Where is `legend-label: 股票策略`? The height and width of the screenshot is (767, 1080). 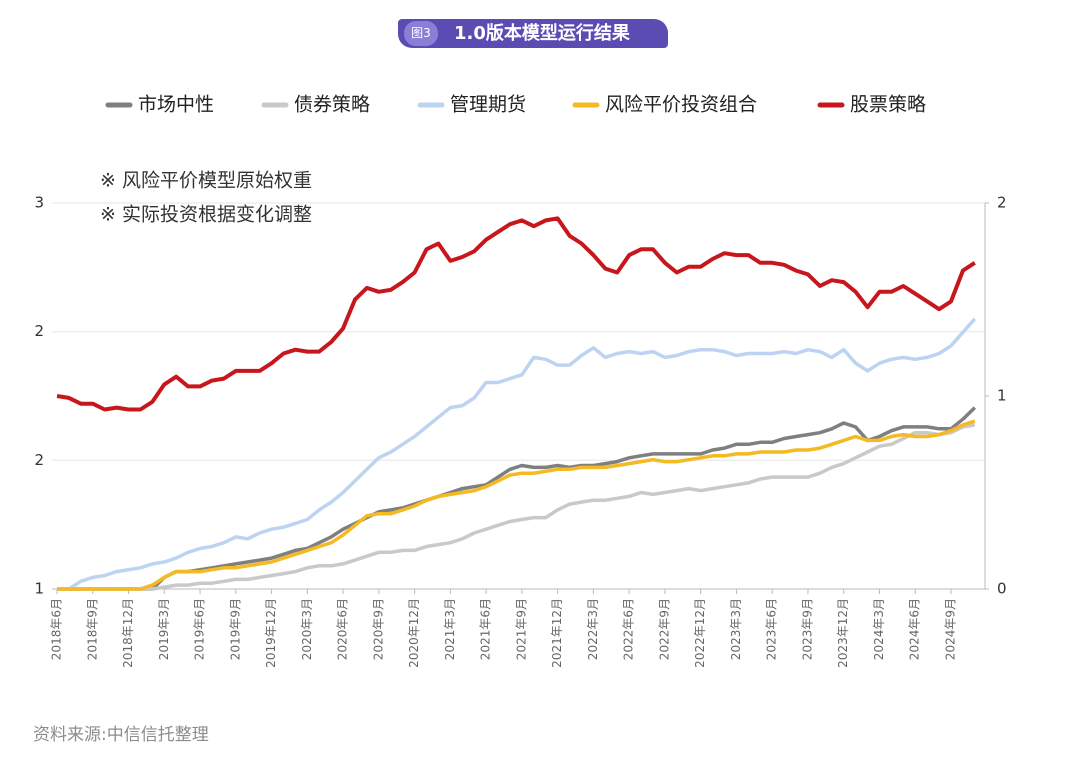
legend-label: 股票策略 is located at coordinates (888, 105).